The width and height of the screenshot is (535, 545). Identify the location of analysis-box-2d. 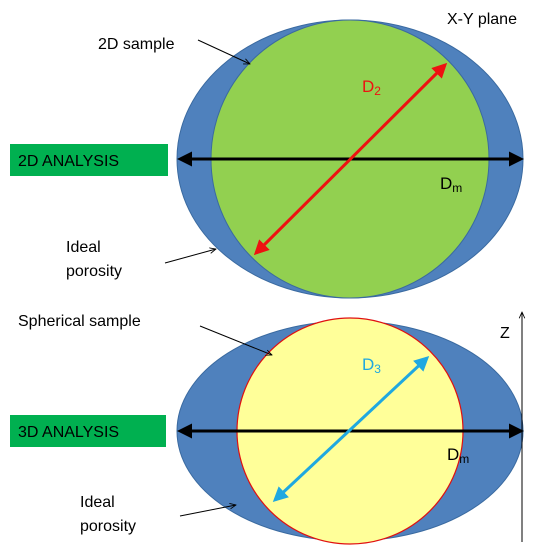
(89, 160).